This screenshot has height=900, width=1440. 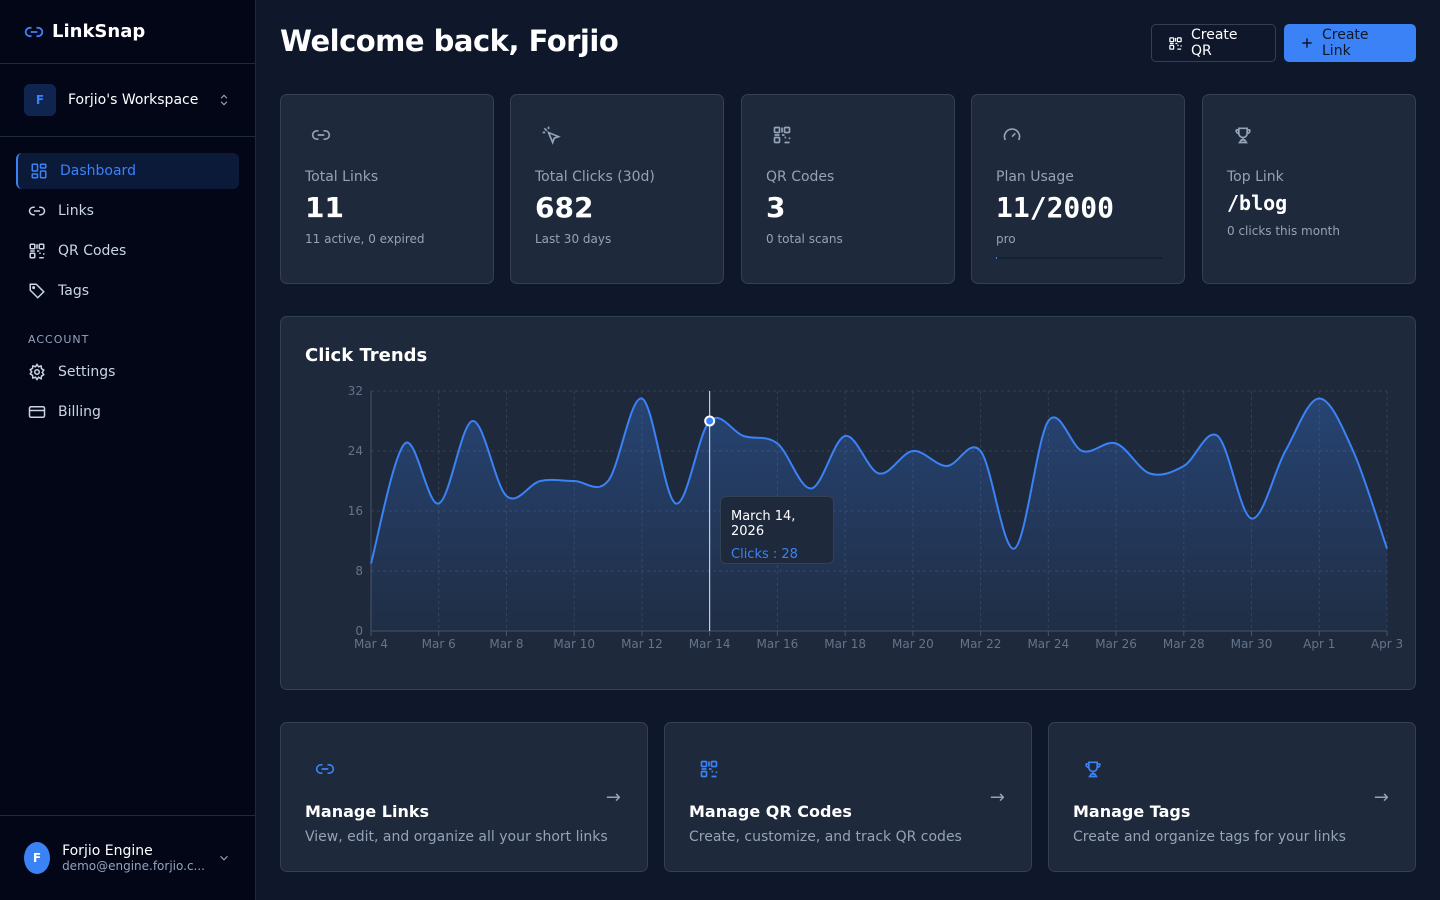 I want to click on card-desc: Create and organize tags for your links, so click(x=1209, y=837).